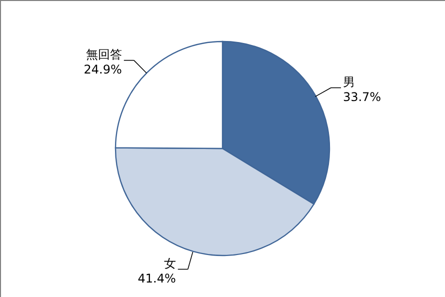 This screenshot has height=297, width=445. I want to click on data-label: 41.4%, so click(157, 278).